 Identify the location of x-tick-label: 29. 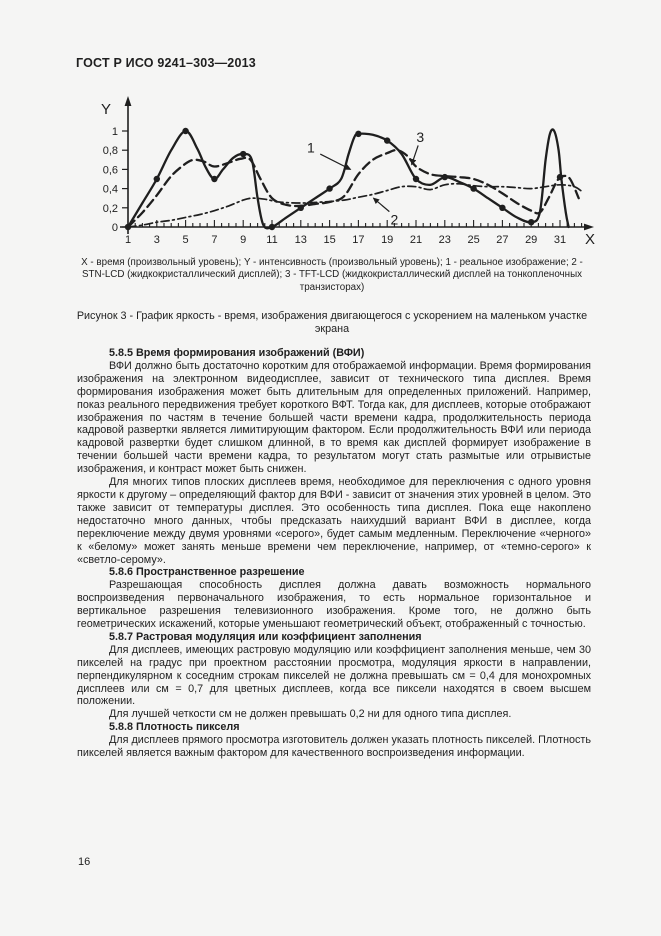
(531, 240).